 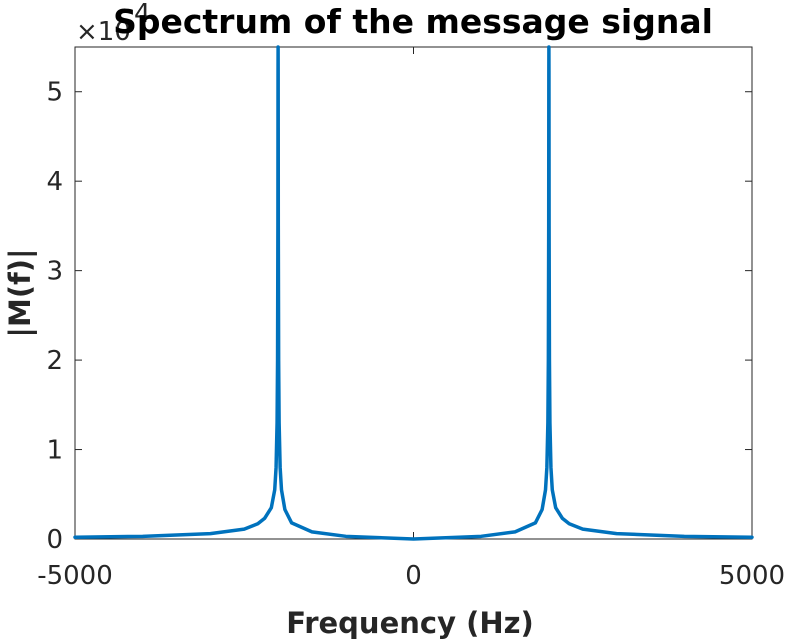 I want to click on y-tick-label: 5, so click(x=54, y=93).